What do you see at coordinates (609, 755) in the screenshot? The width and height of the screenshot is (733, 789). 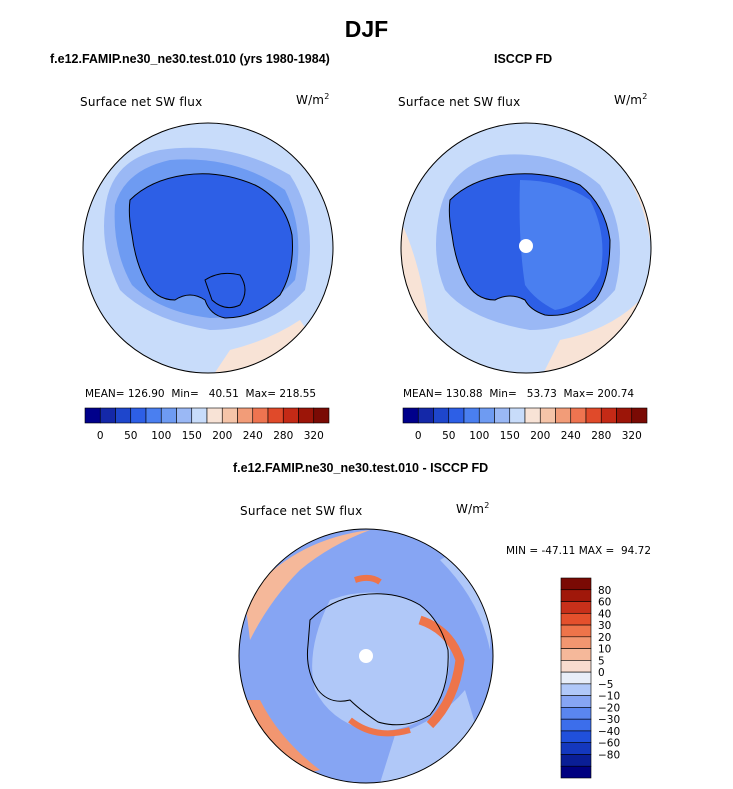 I see `diff-colorbar-tick-label: −80` at bounding box center [609, 755].